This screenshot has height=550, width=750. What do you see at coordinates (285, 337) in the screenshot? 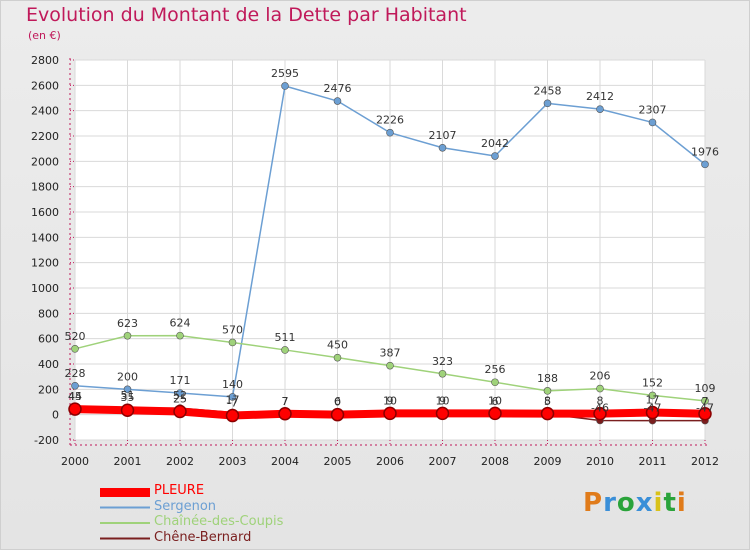
I see `data-label-chainee-des-coupis: 511` at bounding box center [285, 337].